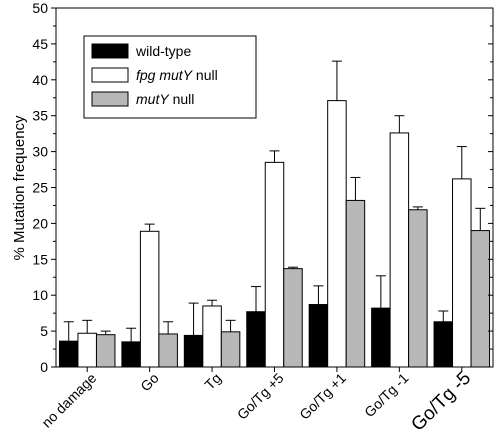 Image resolution: width=496 pixels, height=443 pixels. I want to click on y-tick-label: 25, so click(40, 188).